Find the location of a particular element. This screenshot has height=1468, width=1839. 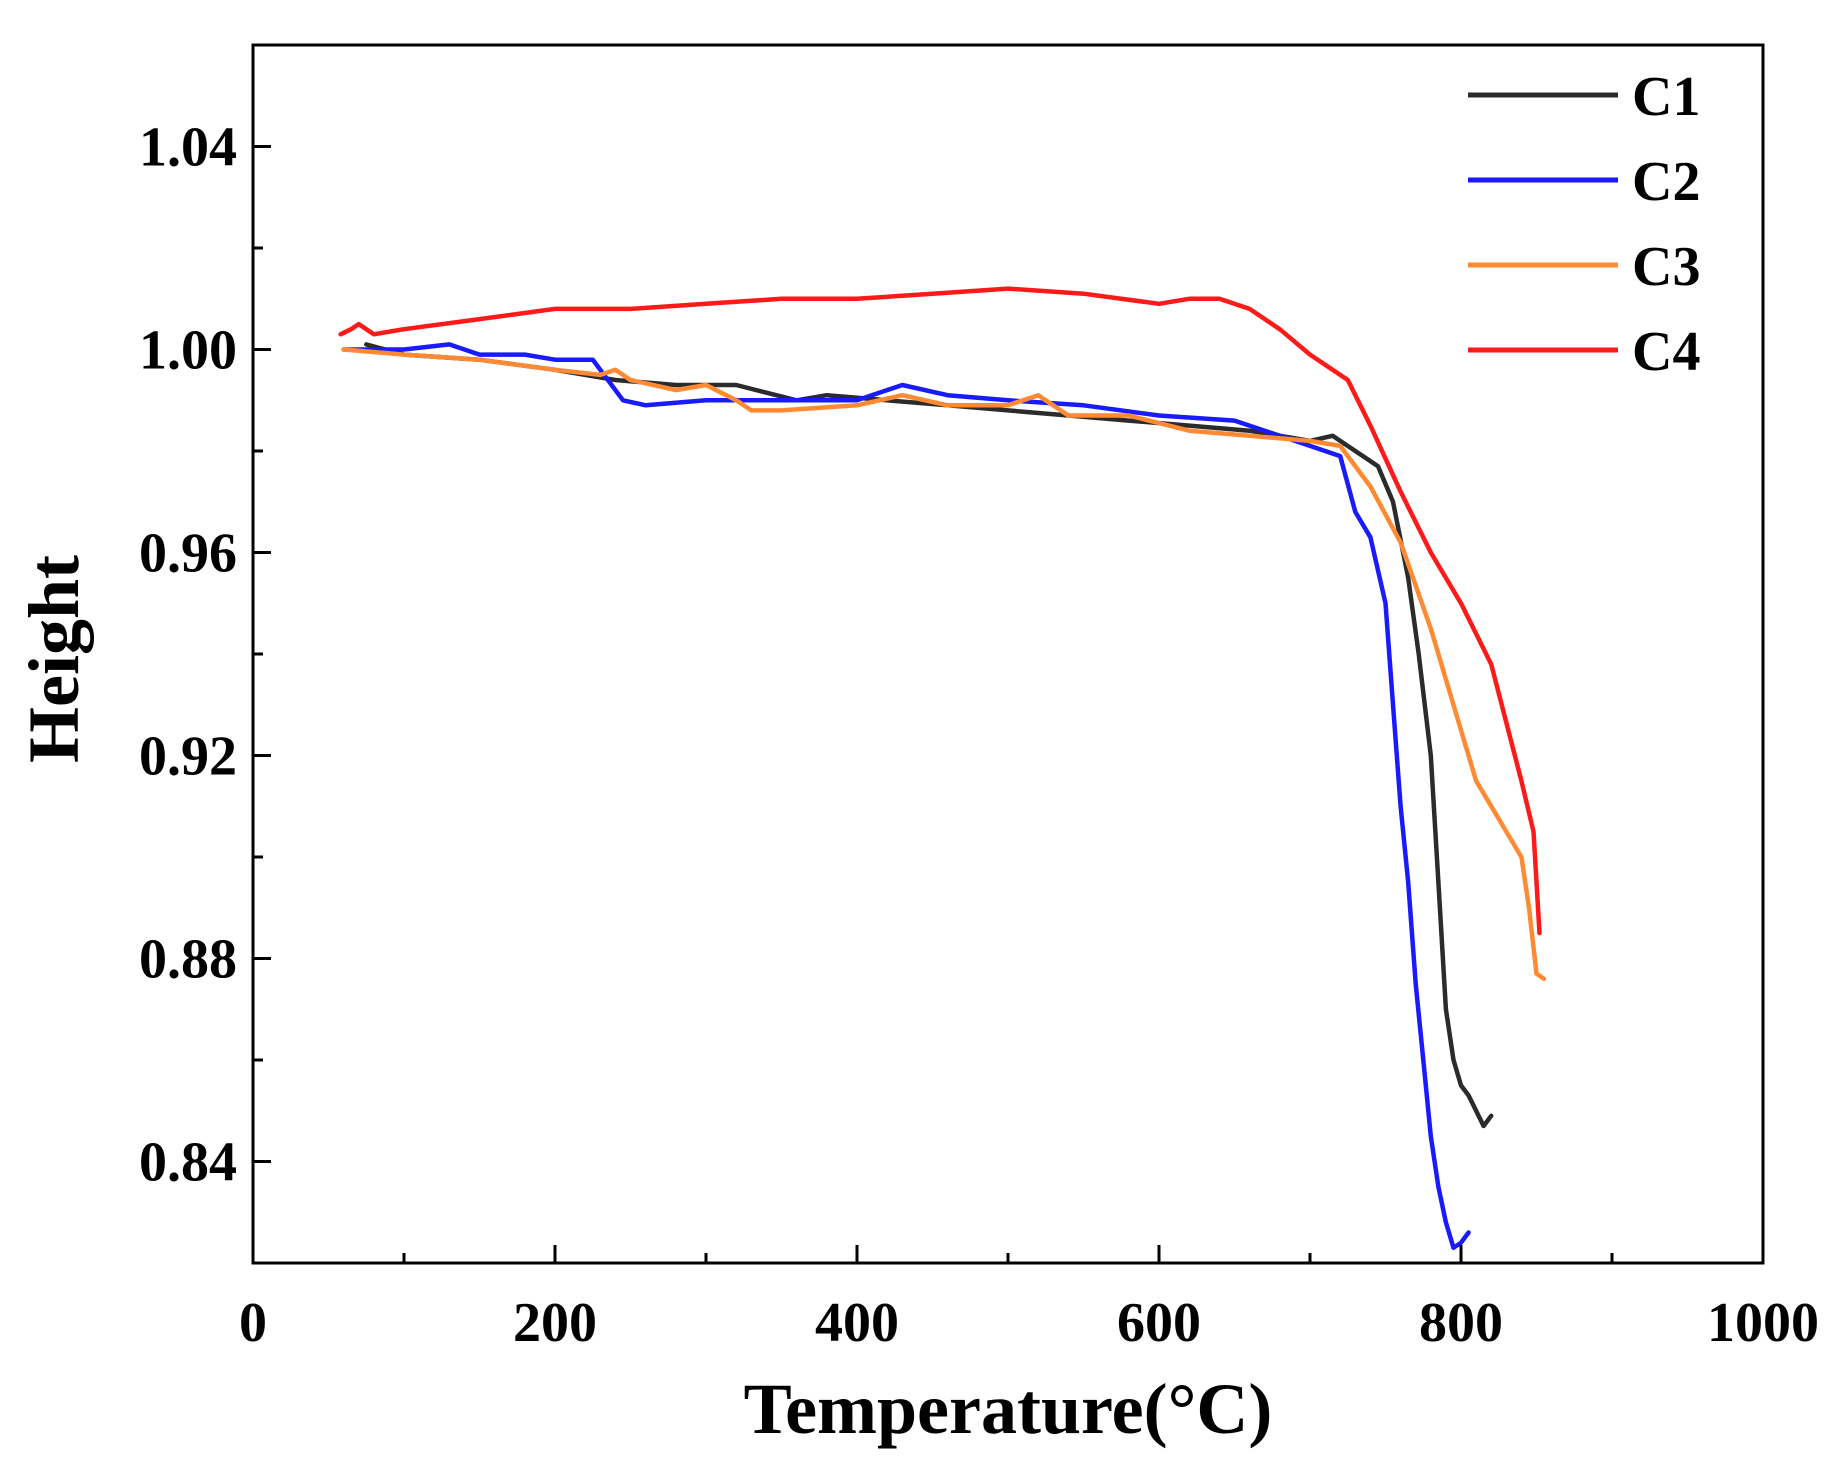

x-axis-title: Temperature(°C) is located at coordinates (1008, 1409).